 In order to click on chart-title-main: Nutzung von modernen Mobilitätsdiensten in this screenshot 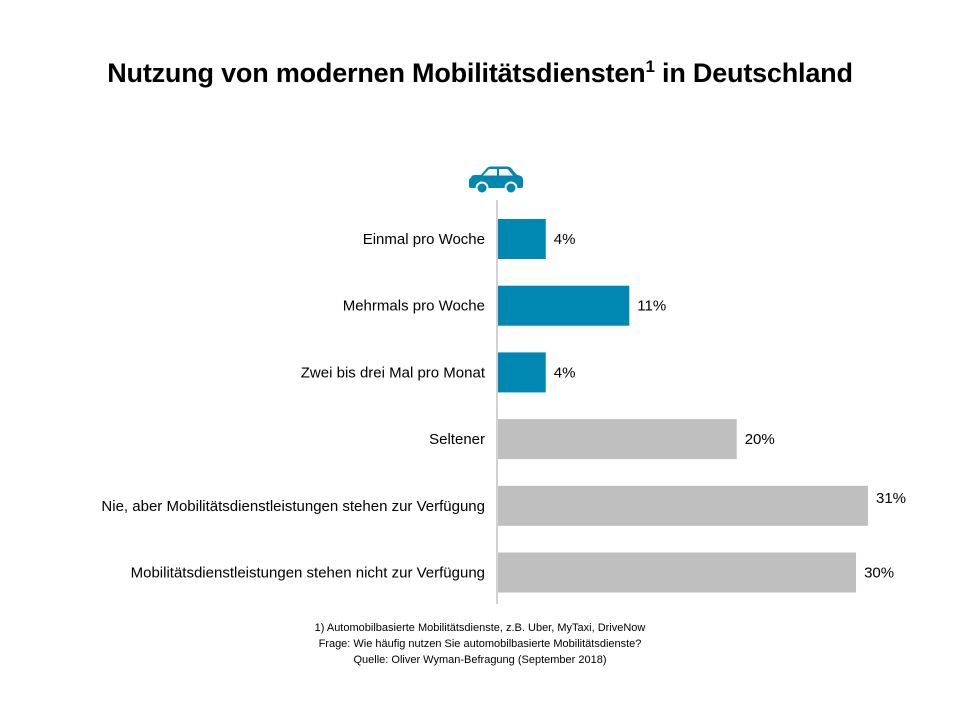, I will do `click(376, 73)`.